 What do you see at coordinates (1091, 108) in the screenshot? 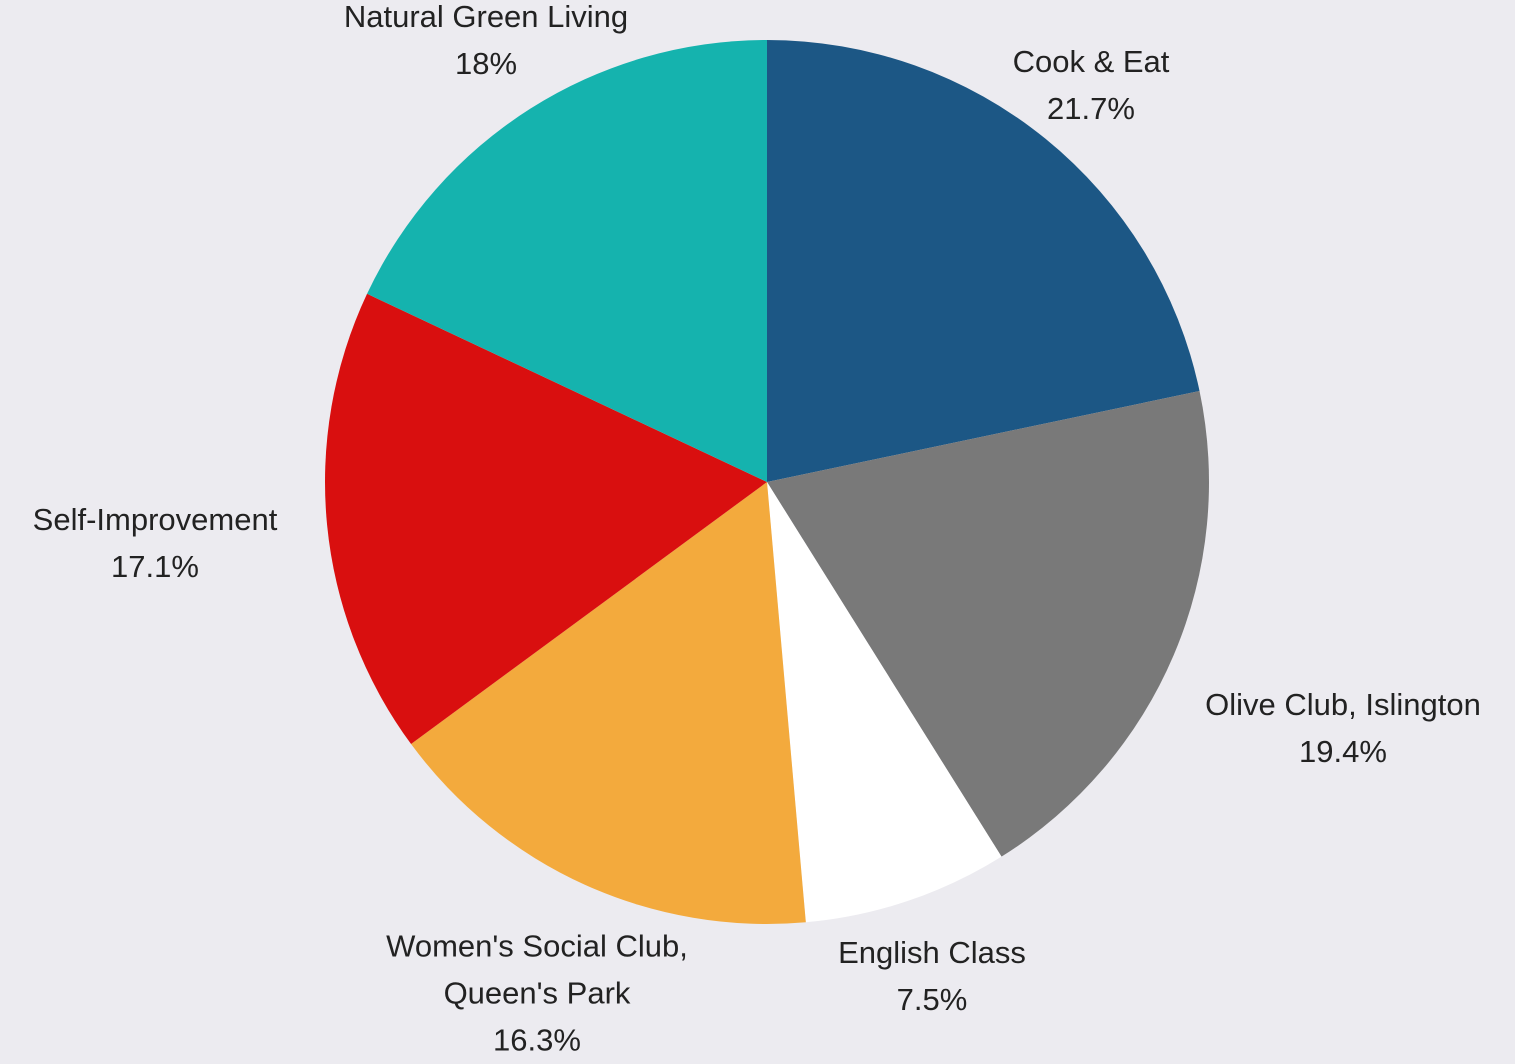
I see `value-label: 21.7%` at bounding box center [1091, 108].